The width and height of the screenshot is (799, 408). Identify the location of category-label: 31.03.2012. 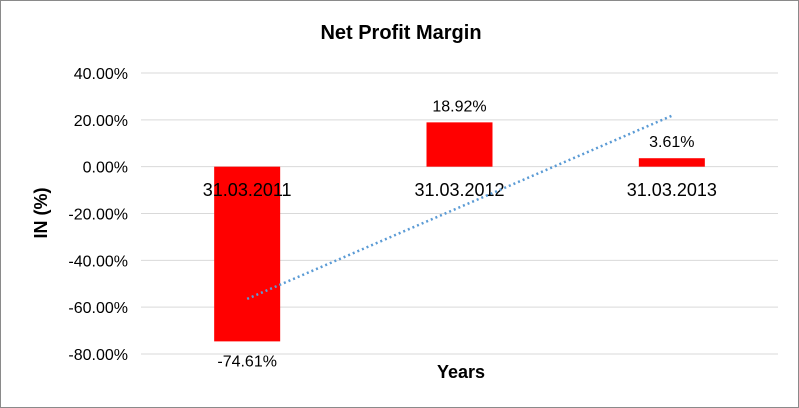
(459, 190).